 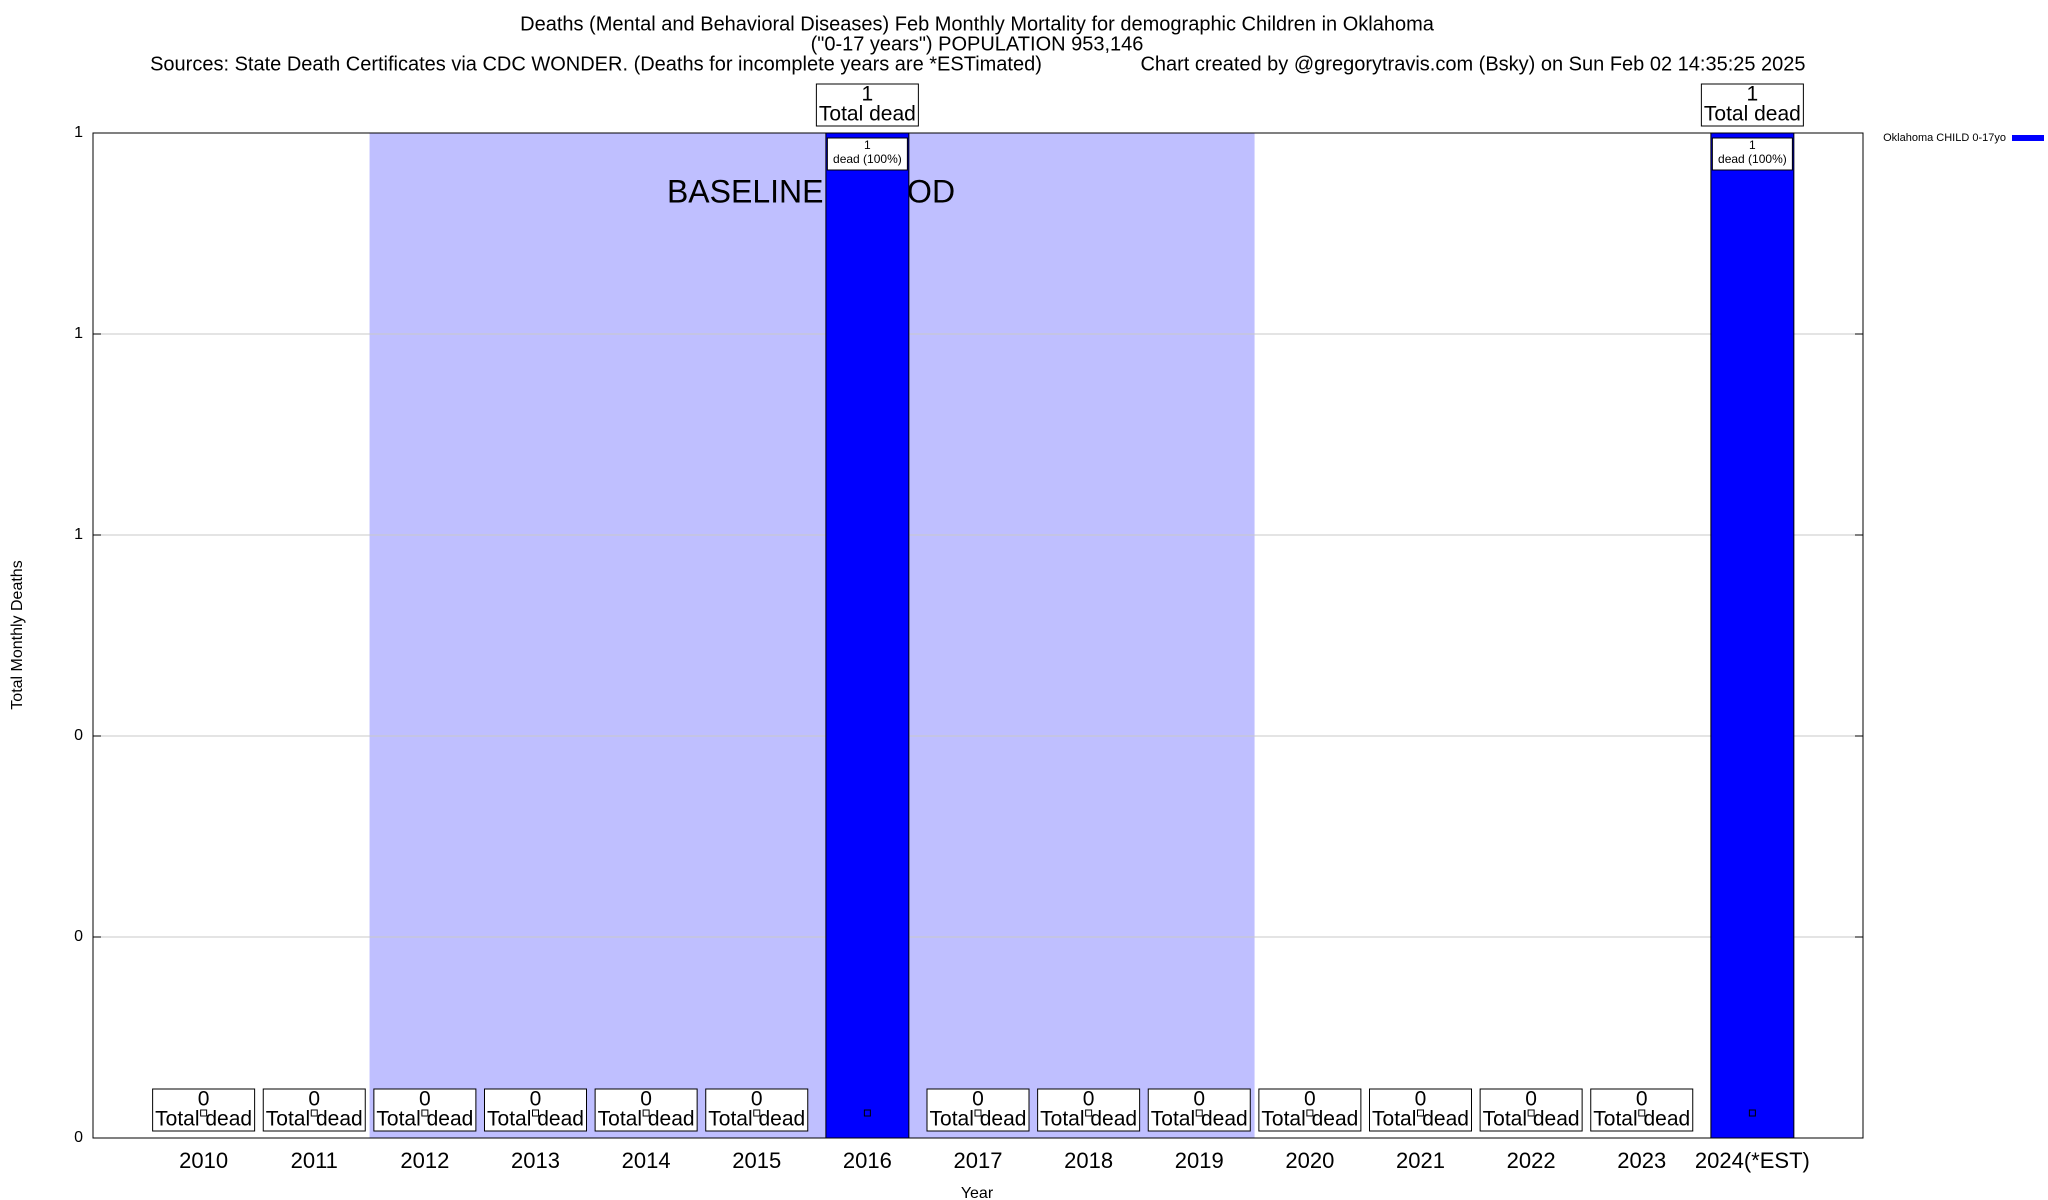 I want to click on x-tick-label: 2023, so click(x=1641, y=1160).